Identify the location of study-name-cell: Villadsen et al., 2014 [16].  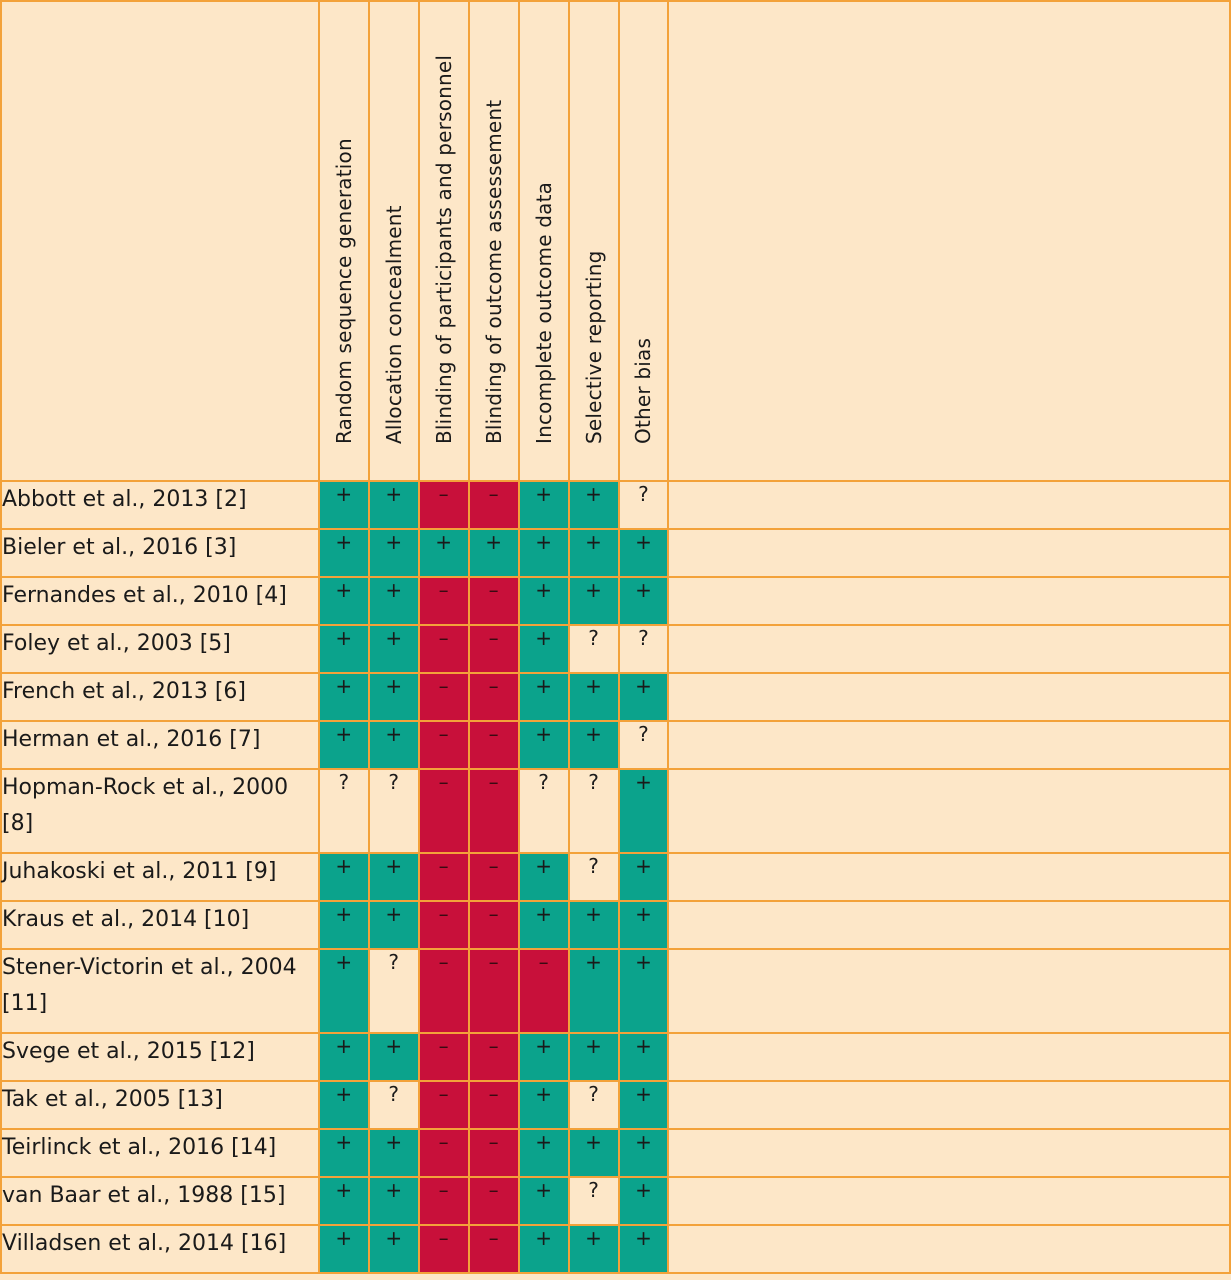
(160, 1249).